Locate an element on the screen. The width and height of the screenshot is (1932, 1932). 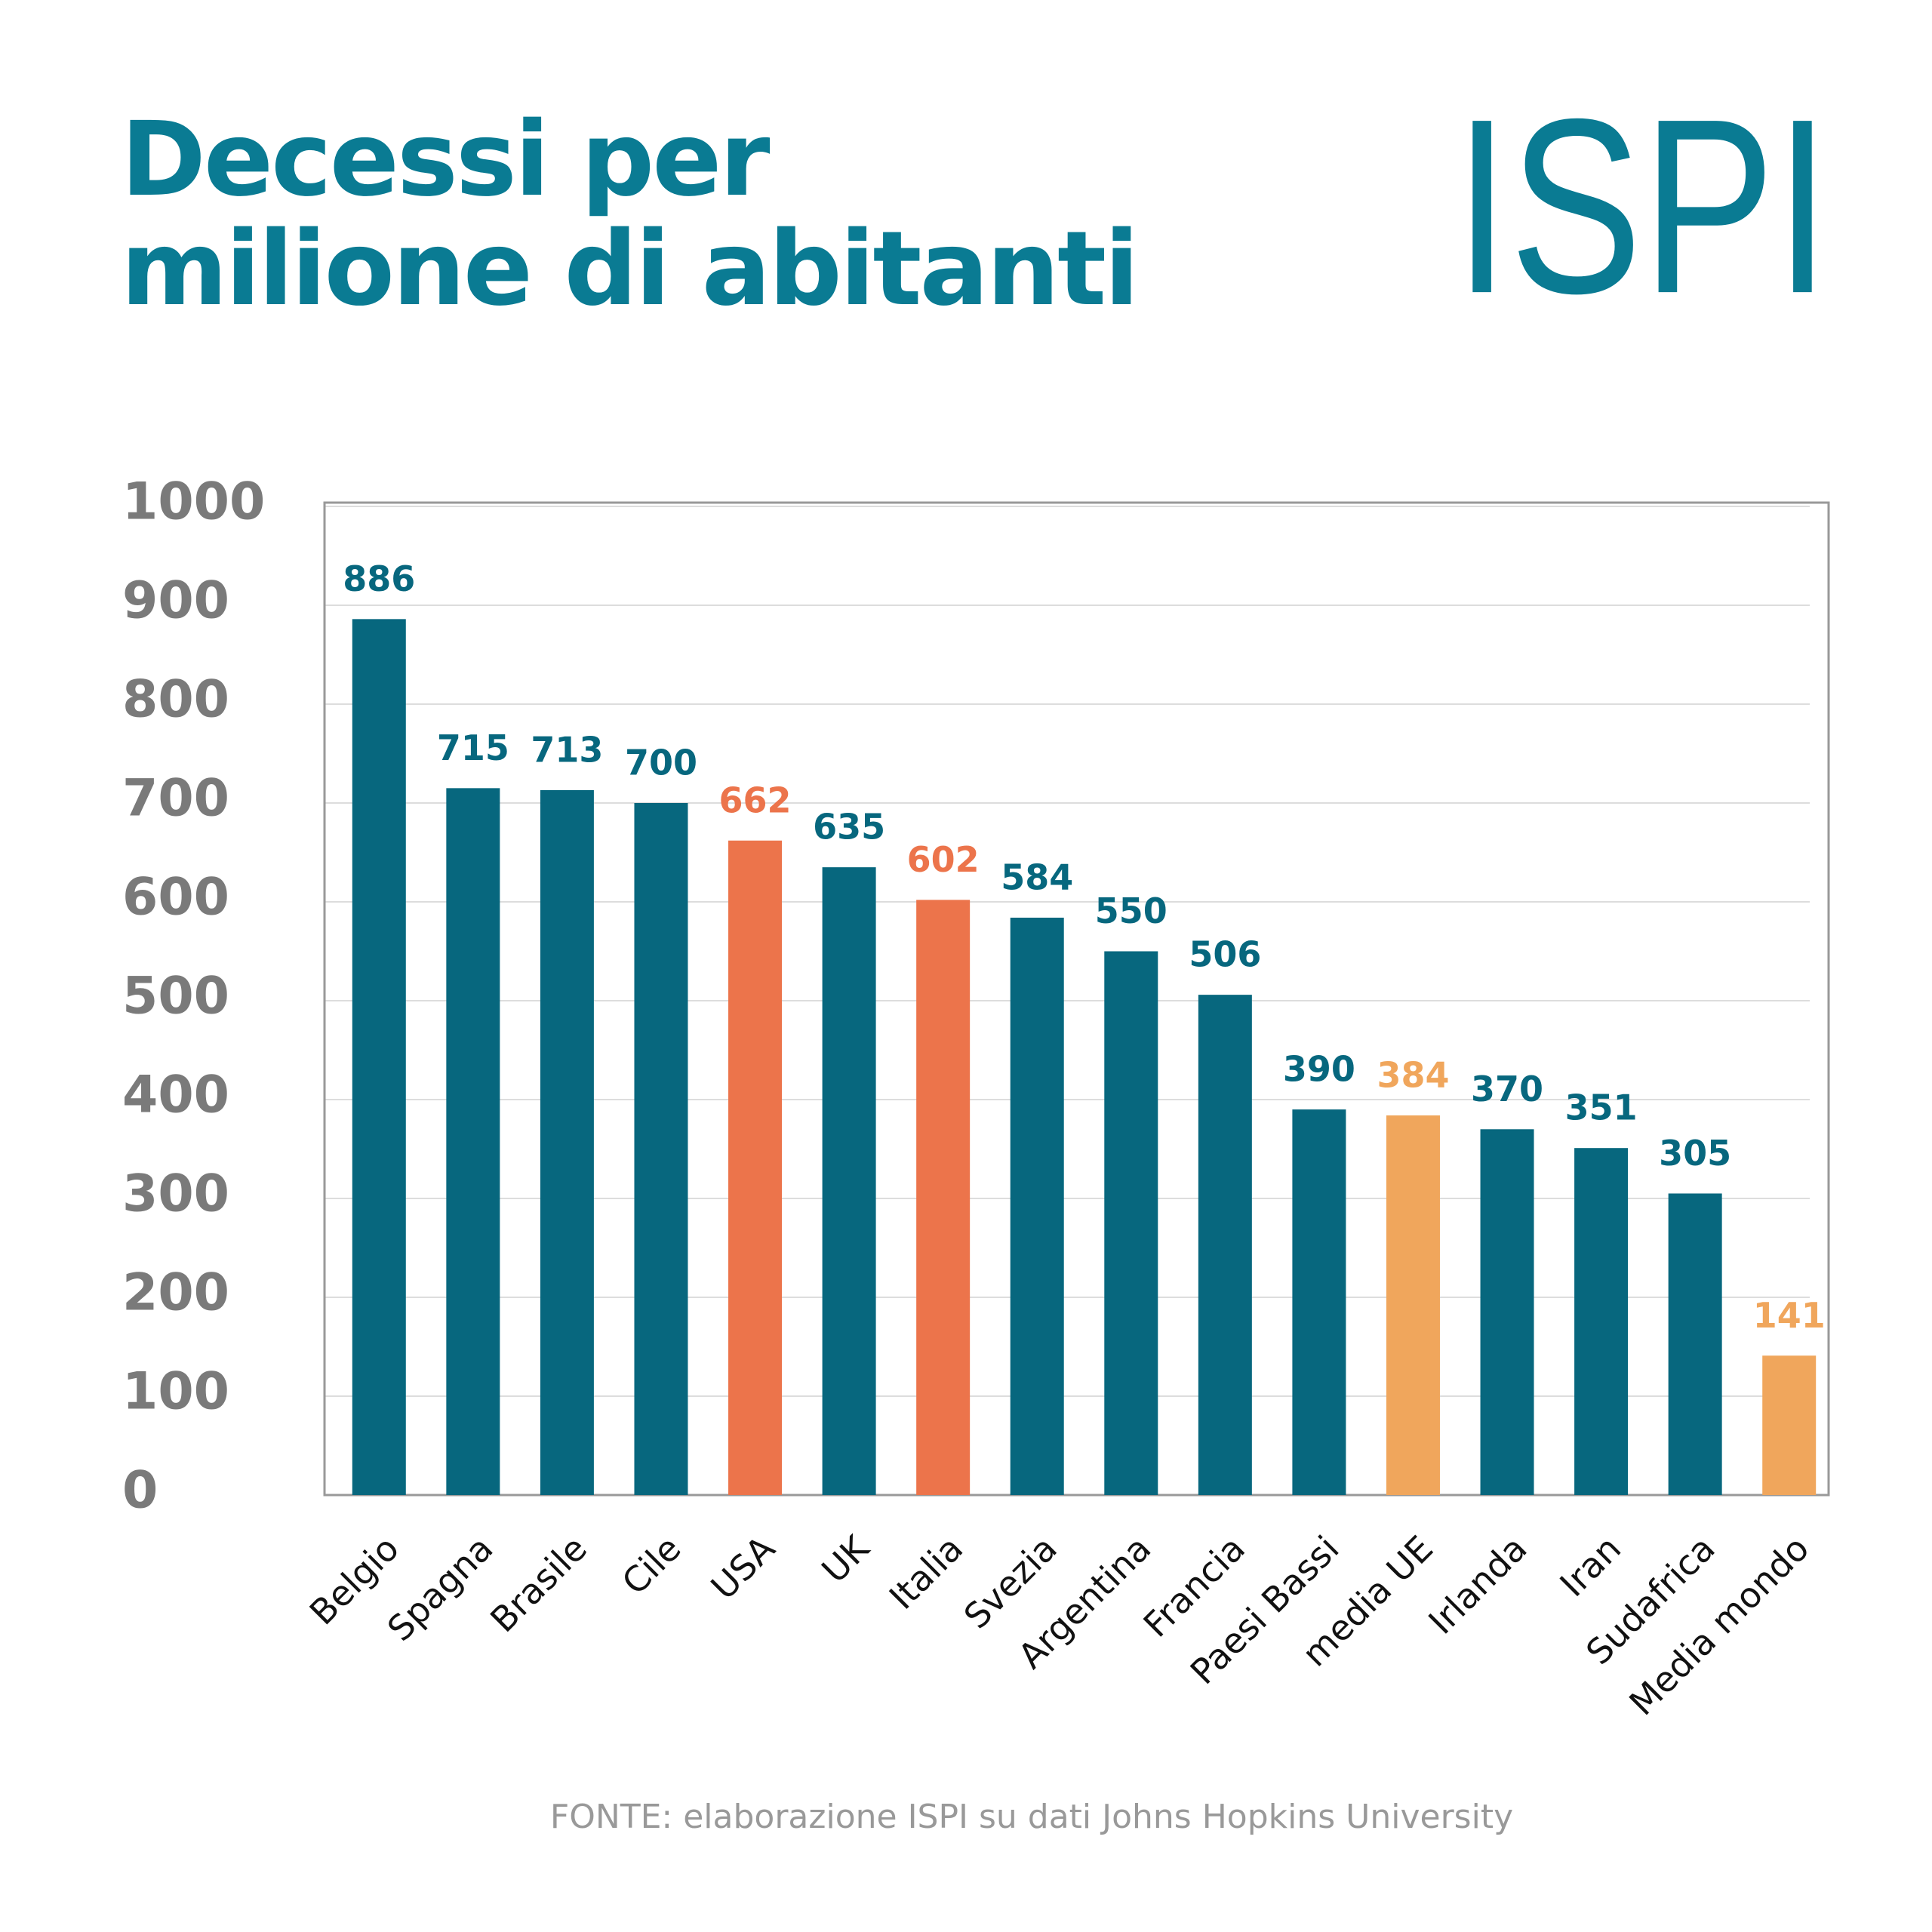
y-tick-label: 600 is located at coordinates (175, 898).